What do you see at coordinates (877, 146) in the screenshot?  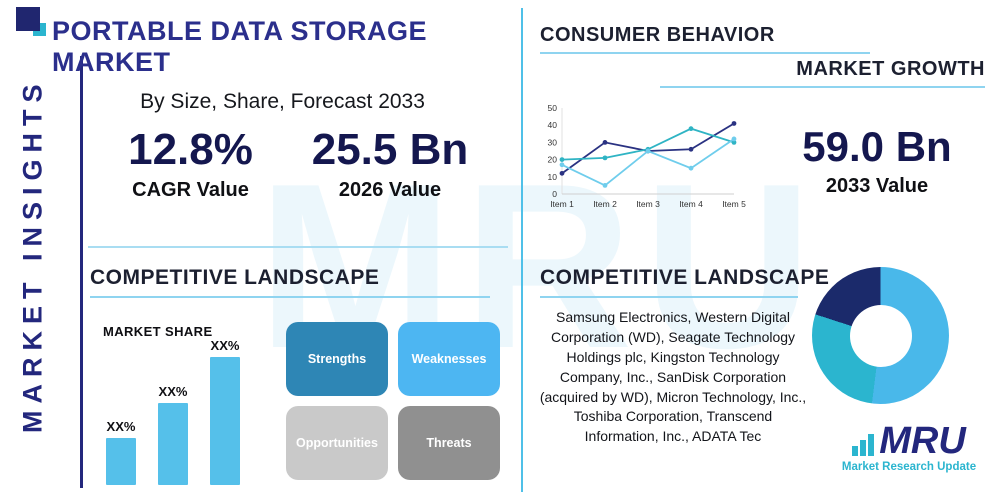 I see `value-2033: 59.0 Bn` at bounding box center [877, 146].